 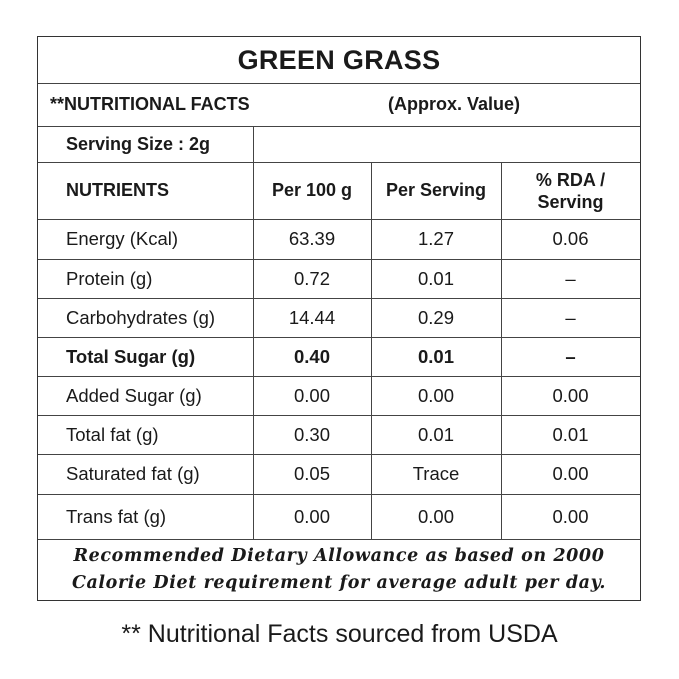 What do you see at coordinates (116, 516) in the screenshot?
I see `nutrient-name: Trans fat (g)` at bounding box center [116, 516].